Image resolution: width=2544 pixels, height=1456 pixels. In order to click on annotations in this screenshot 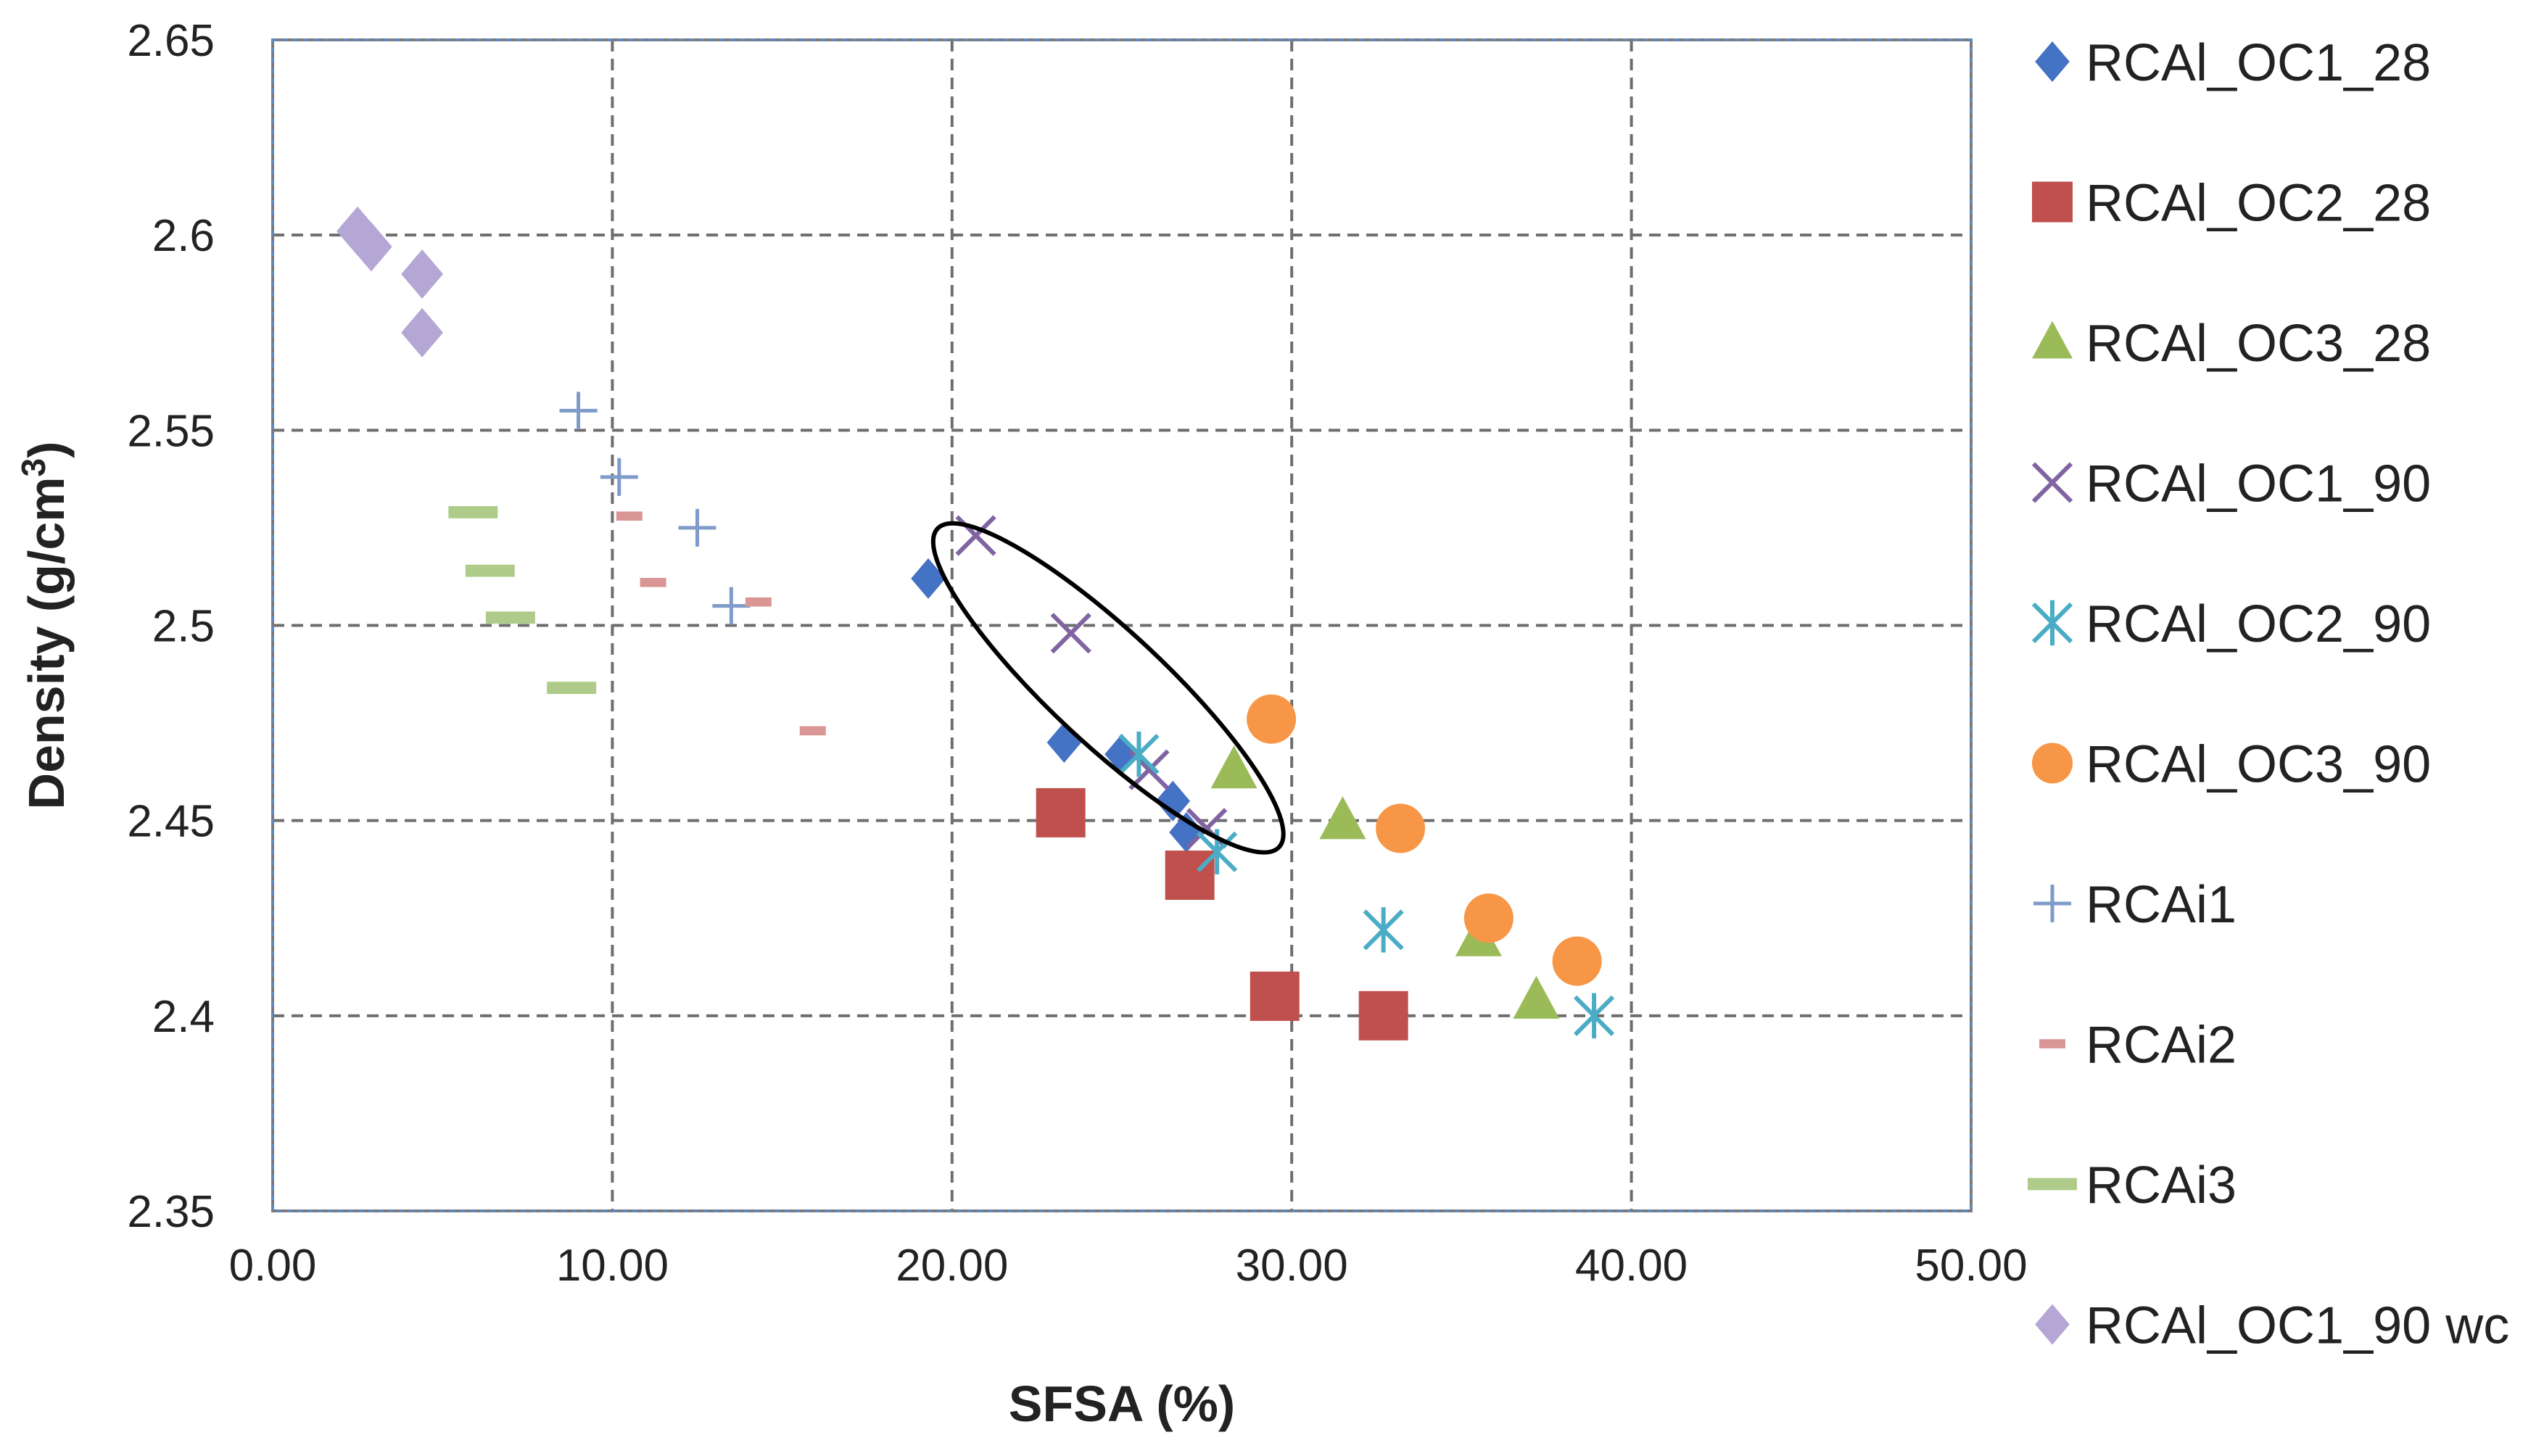, I will do `click(1108, 688)`.